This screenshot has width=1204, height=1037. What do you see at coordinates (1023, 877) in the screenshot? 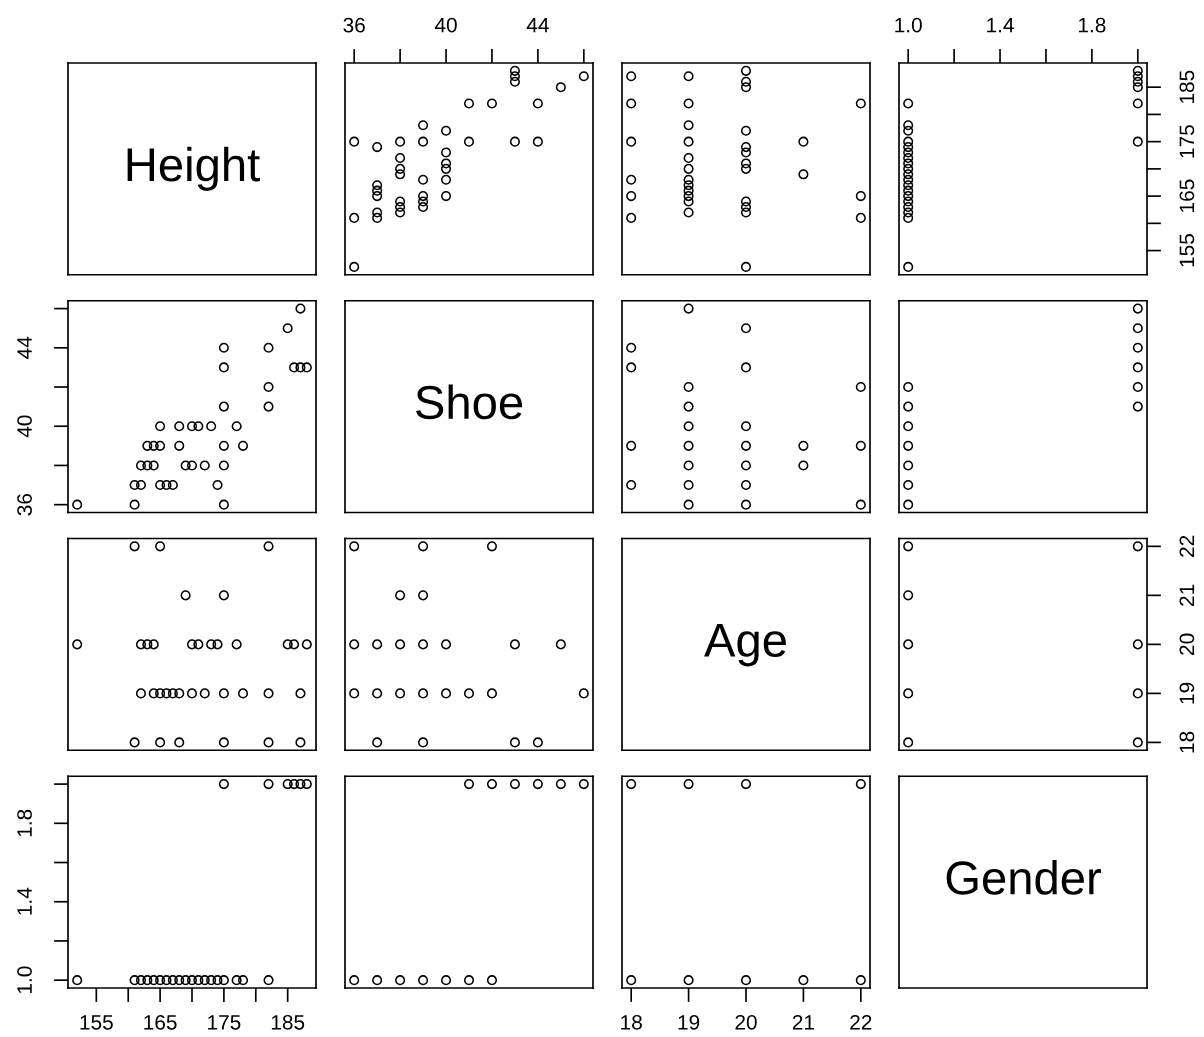
I see `text: Gender` at bounding box center [1023, 877].